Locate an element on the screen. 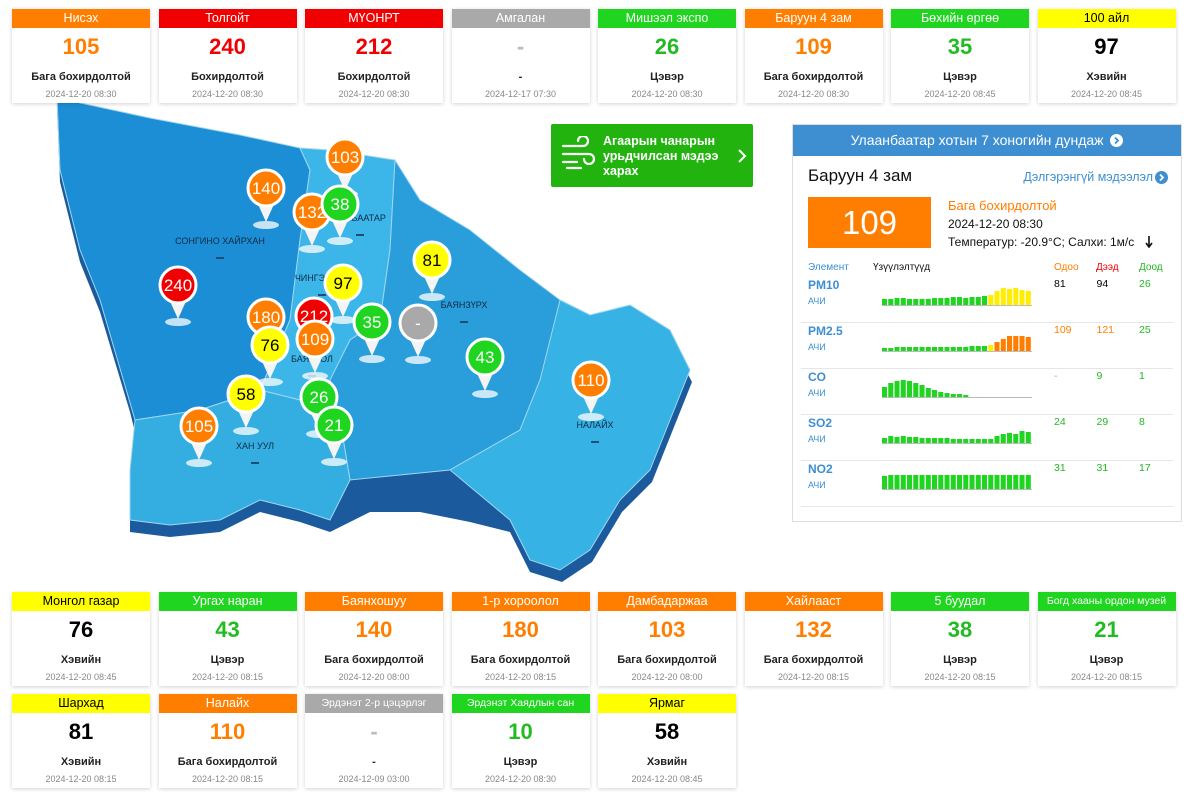 Image resolution: width=1196 pixels, height=798 pixels. station-card: Нисэх 105 Бага бохирдолтой 2024-12-20 08:30 is located at coordinates (81, 56).